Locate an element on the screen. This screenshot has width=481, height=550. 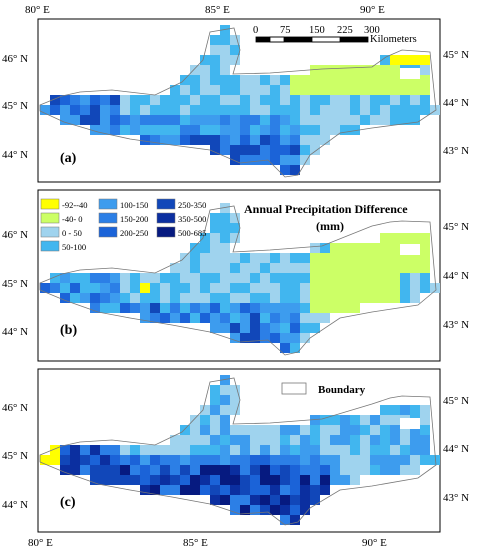
bottom-lon-label-80: 80° E is located at coordinates (40, 543).